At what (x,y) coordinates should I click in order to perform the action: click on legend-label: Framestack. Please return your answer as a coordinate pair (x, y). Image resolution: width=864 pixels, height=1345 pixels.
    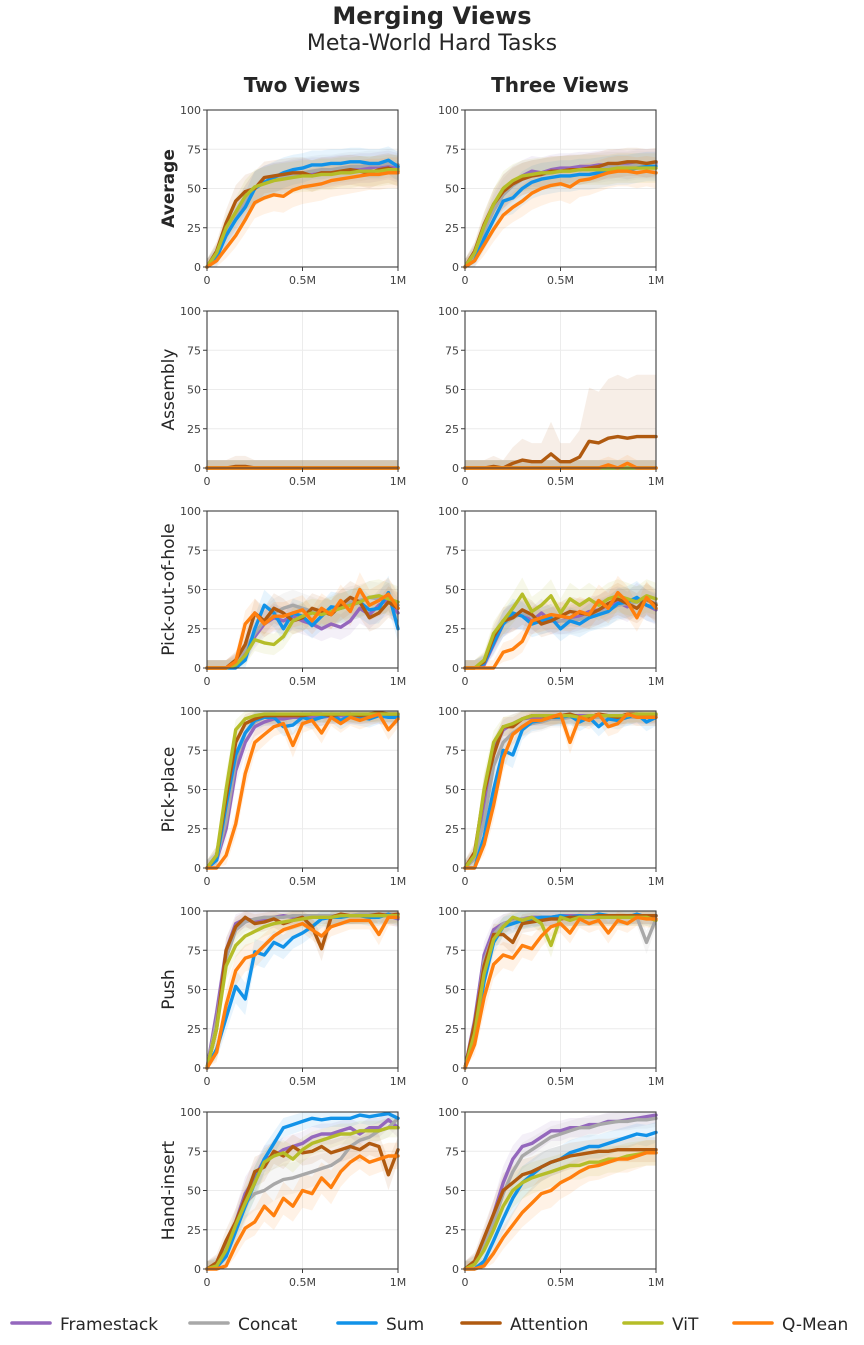
    Looking at the image, I should click on (109, 1325).